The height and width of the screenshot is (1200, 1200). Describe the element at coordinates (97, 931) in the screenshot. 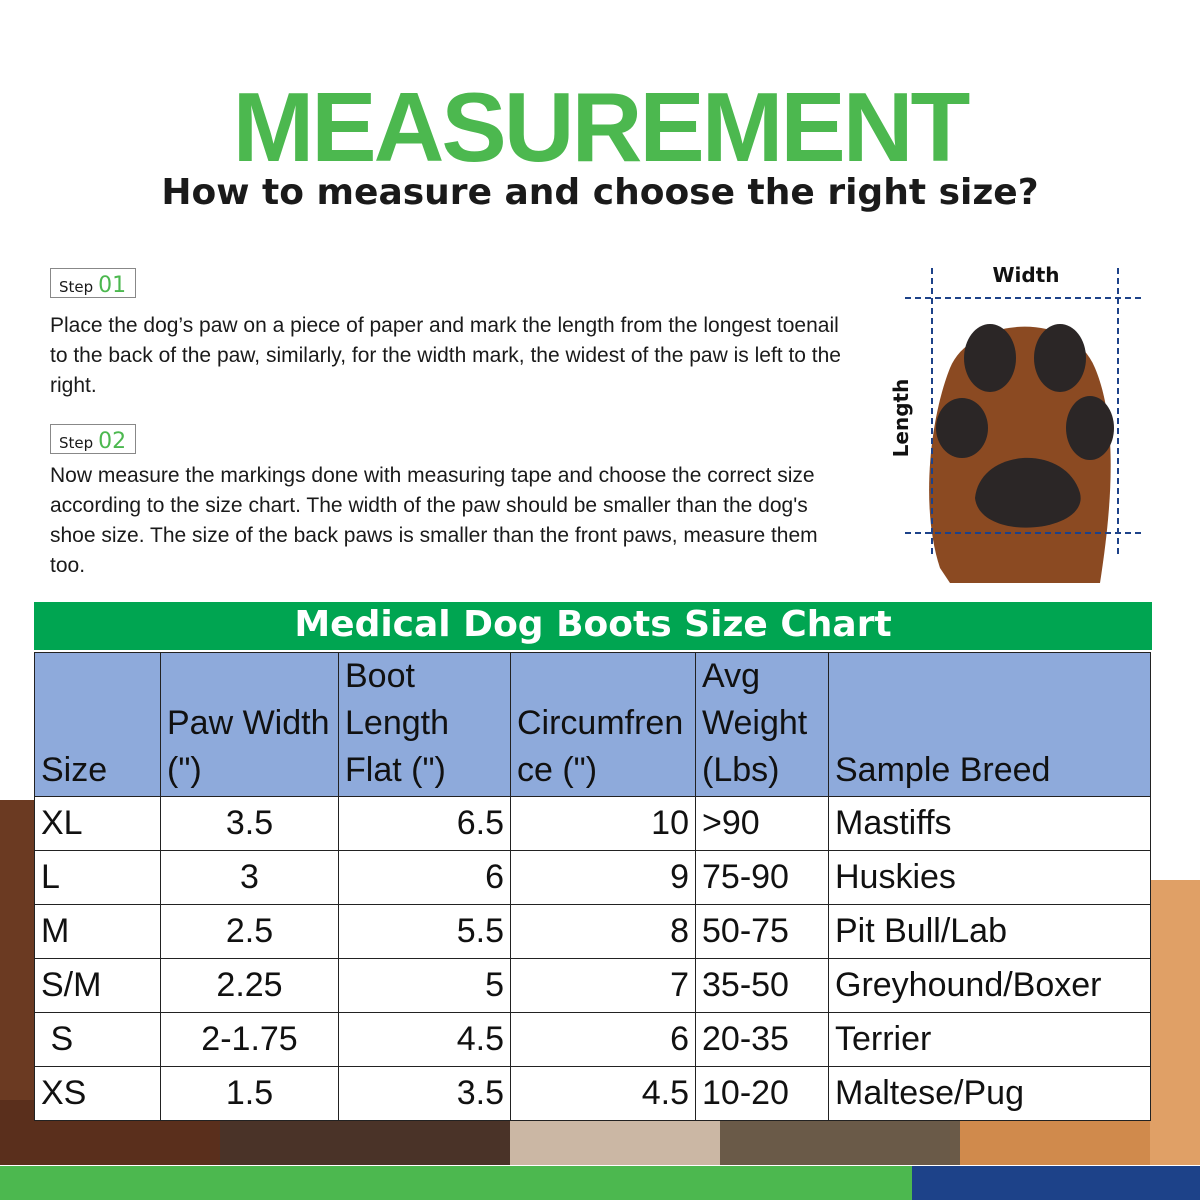

I see `table-cell: M` at that location.